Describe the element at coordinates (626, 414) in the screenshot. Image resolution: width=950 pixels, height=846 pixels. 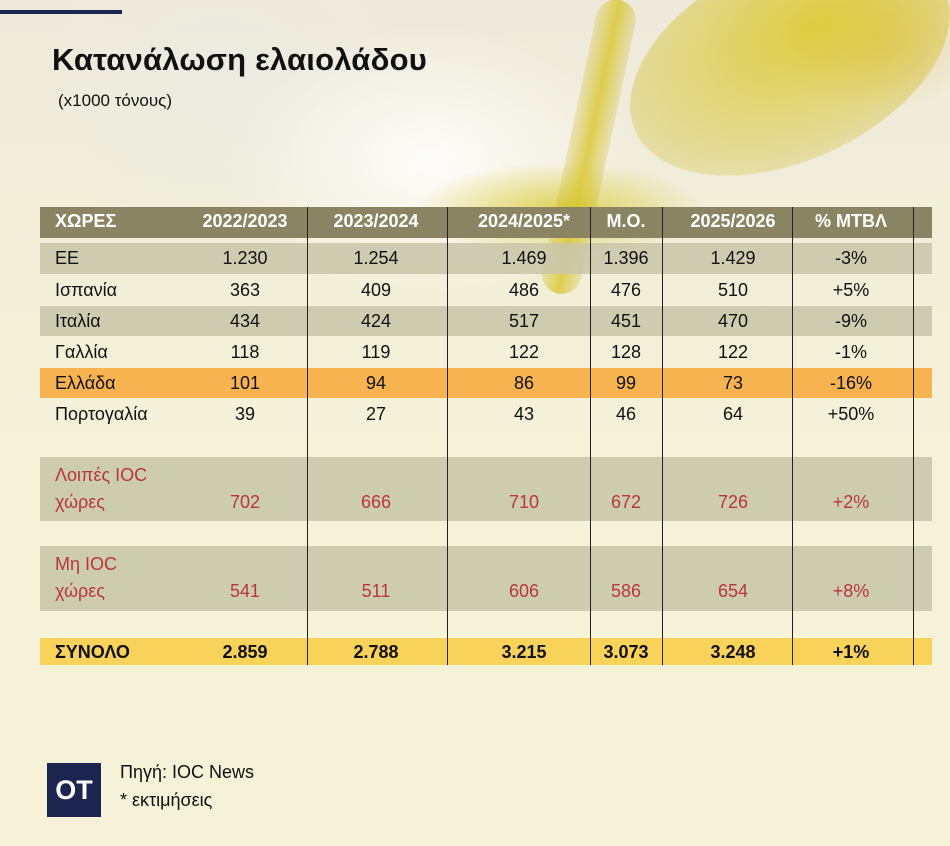
I see `table-cell: 46` at that location.